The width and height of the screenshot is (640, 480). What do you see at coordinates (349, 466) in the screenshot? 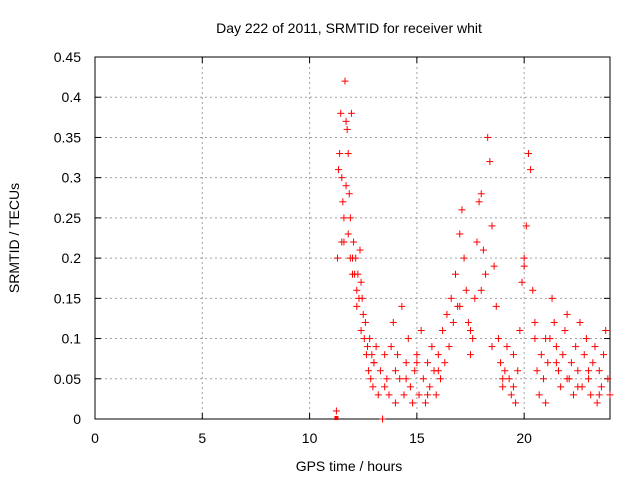
I see `x-axis-label: GPS time / hours` at bounding box center [349, 466].